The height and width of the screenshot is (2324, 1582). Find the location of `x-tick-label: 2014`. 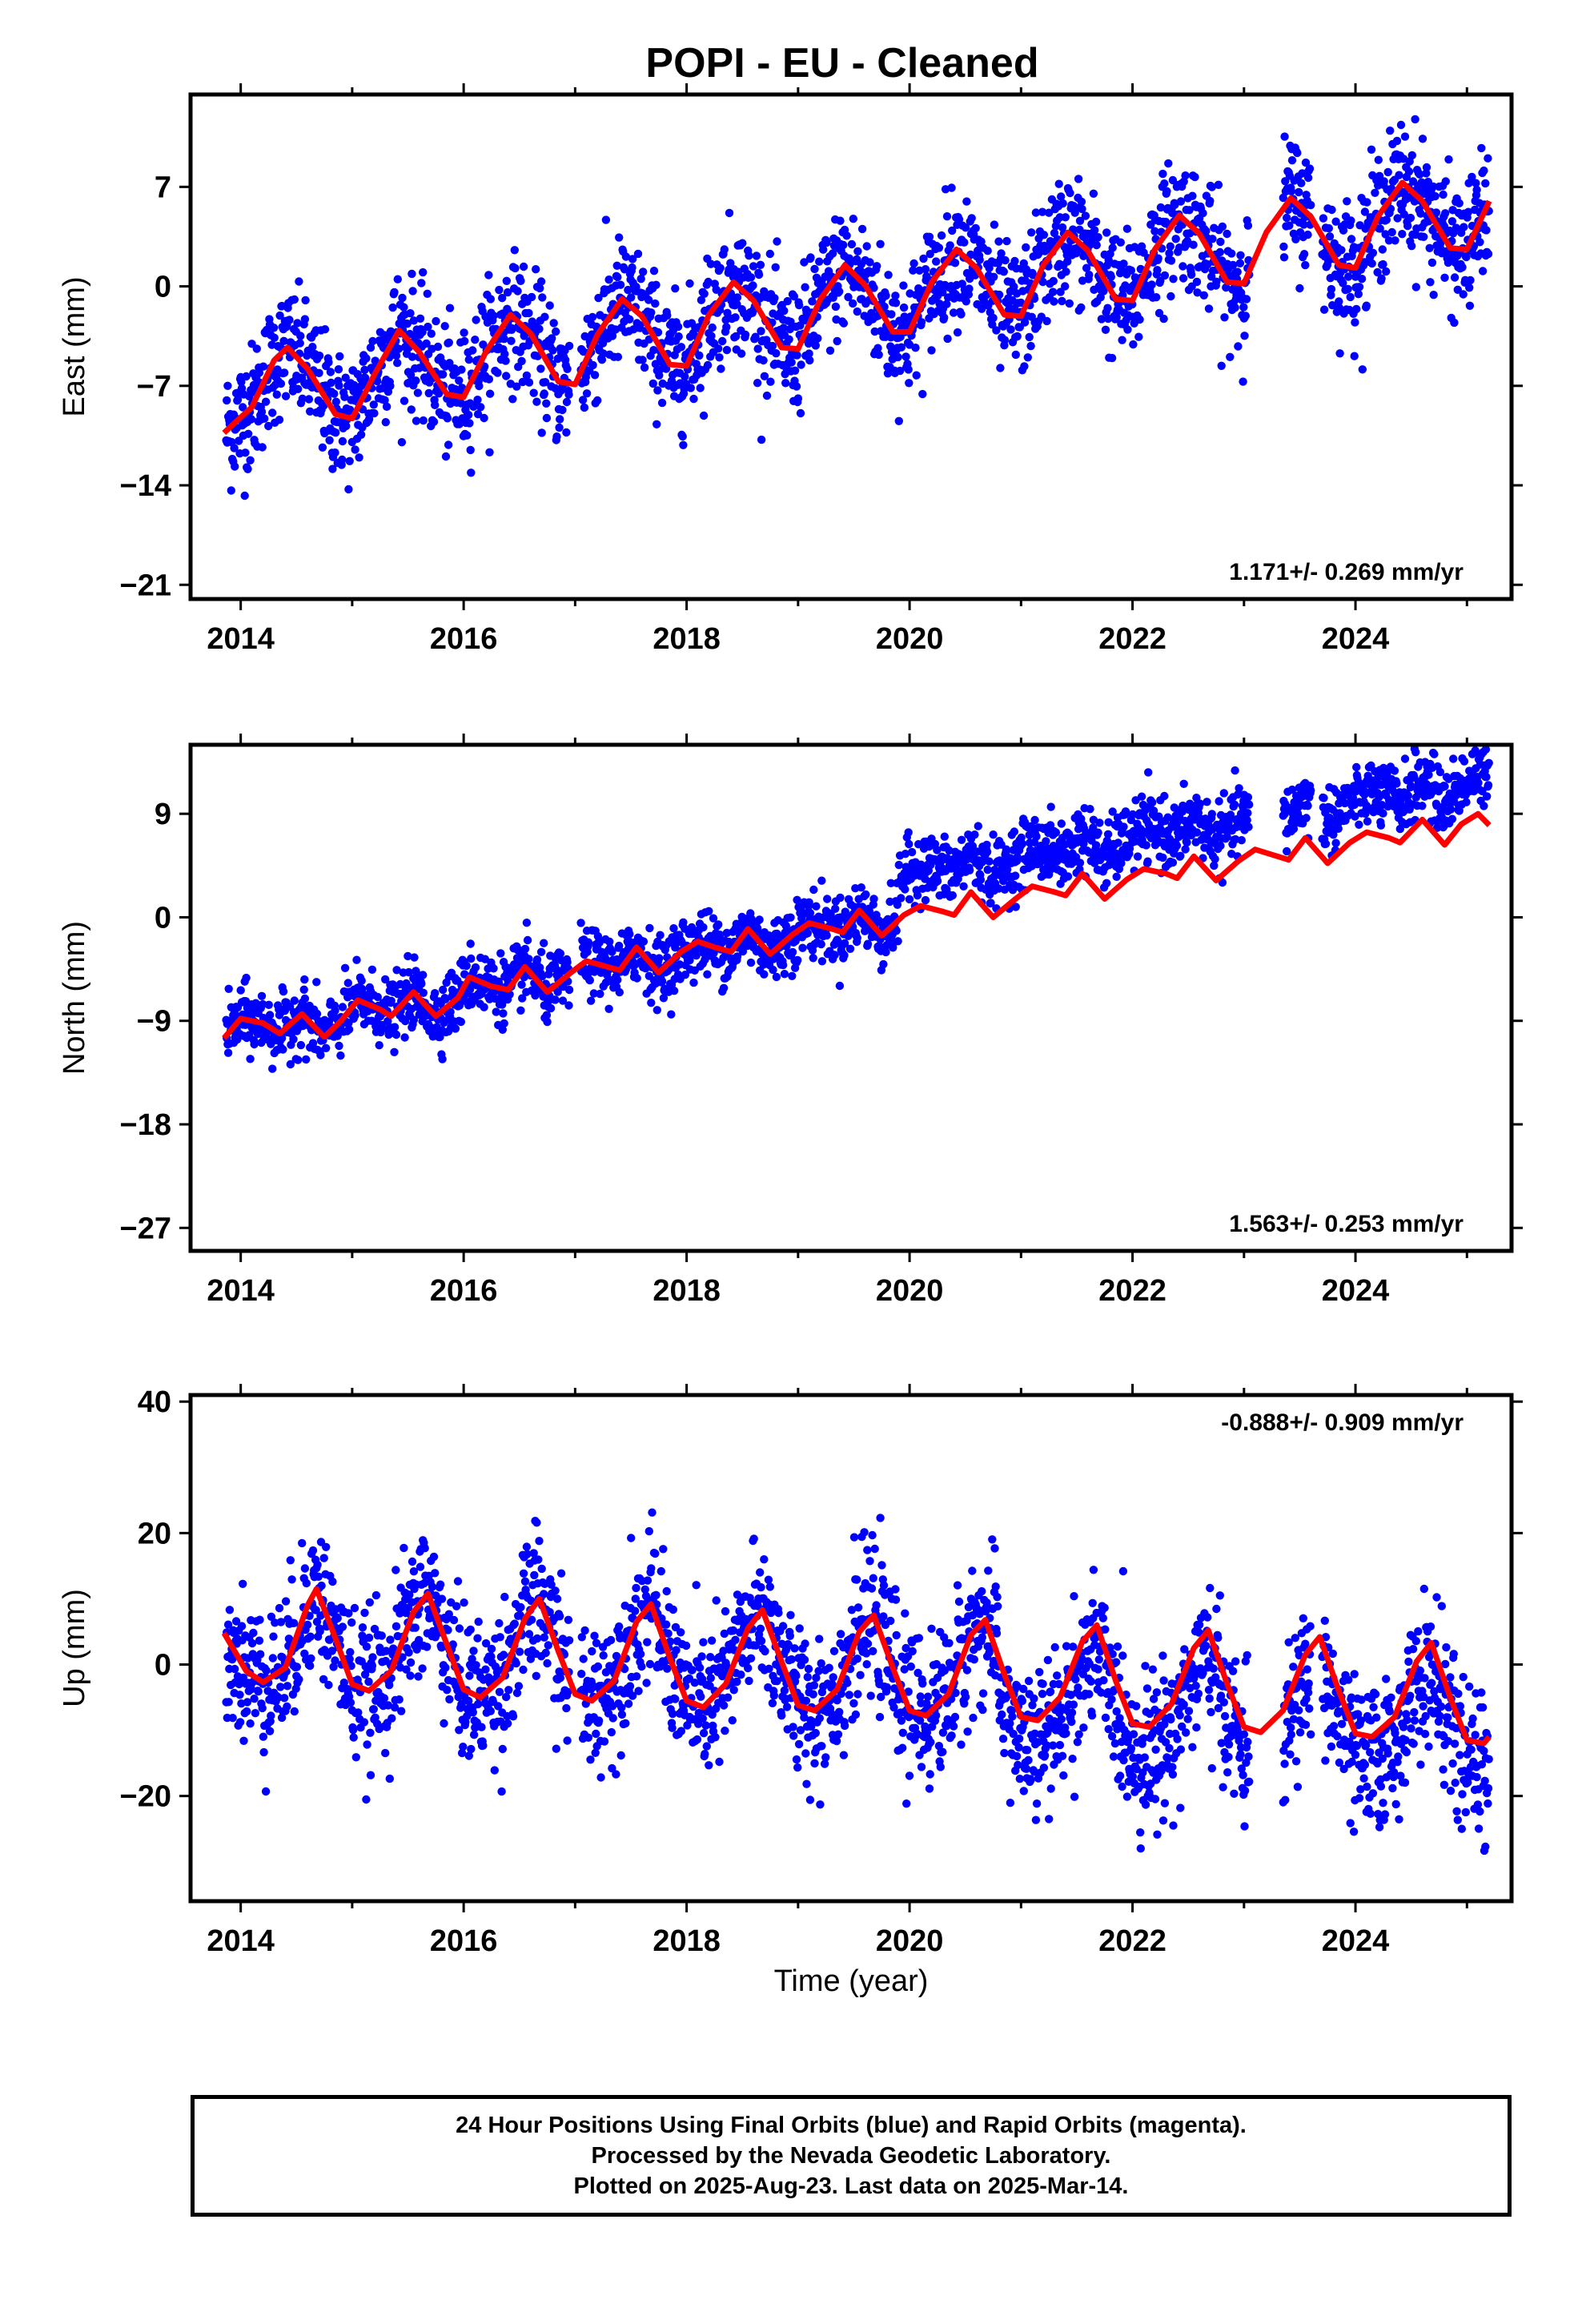

x-tick-label: 2014 is located at coordinates (241, 1291).